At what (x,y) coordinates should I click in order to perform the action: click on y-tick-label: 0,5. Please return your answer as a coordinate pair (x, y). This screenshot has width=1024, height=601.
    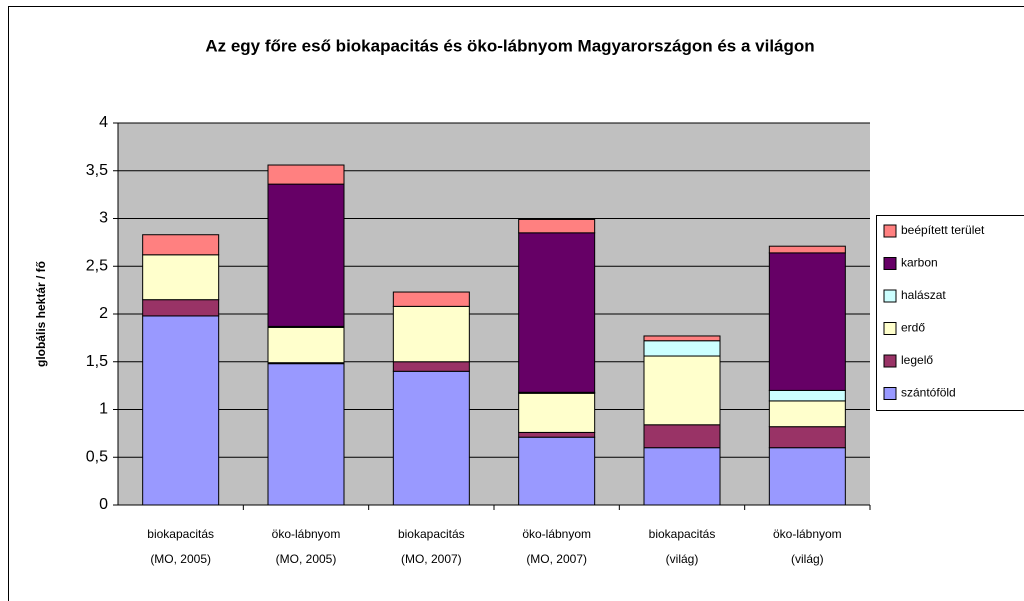
    Looking at the image, I should click on (97, 456).